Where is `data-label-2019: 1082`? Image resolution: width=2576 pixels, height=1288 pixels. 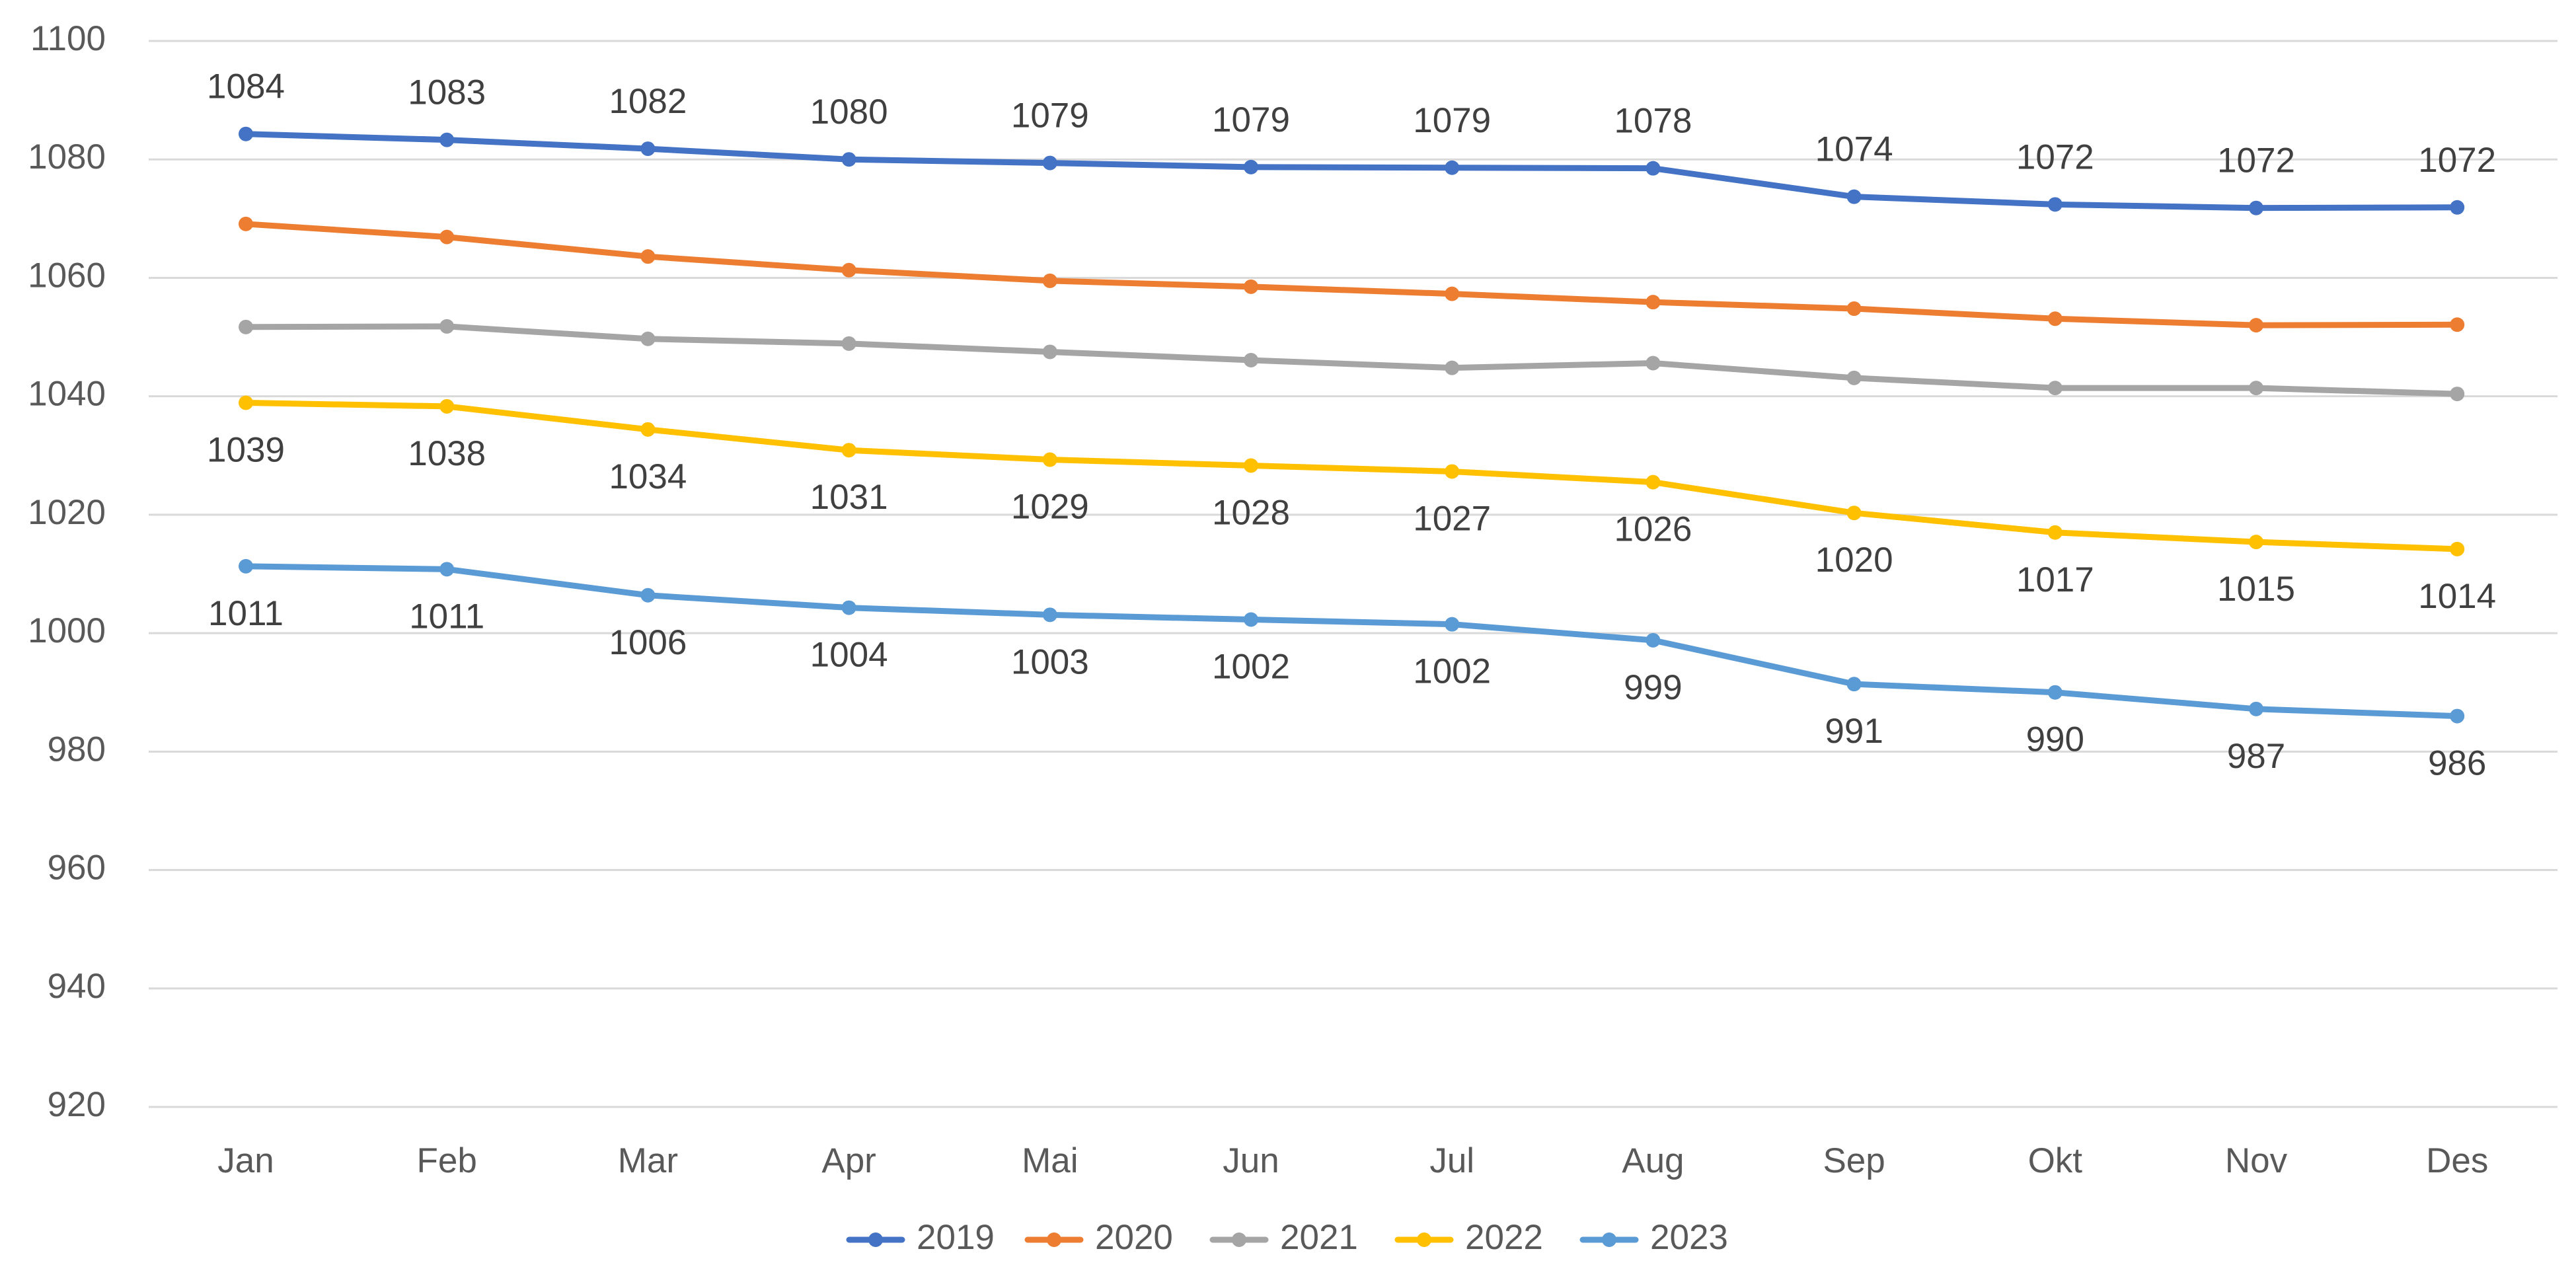
data-label-2019: 1082 is located at coordinates (648, 101).